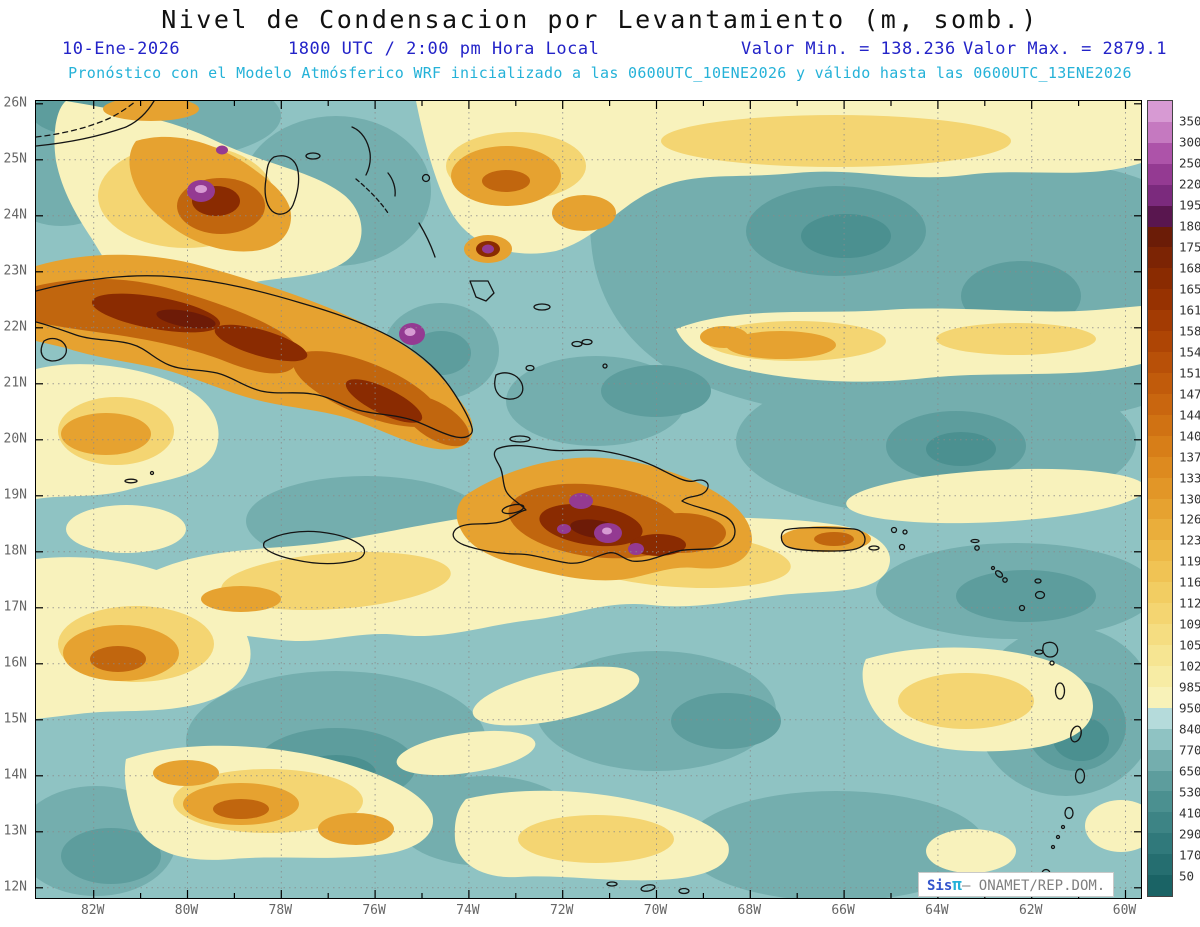  Describe the element at coordinates (975, 541) in the screenshot. I see `anguilla` at that location.